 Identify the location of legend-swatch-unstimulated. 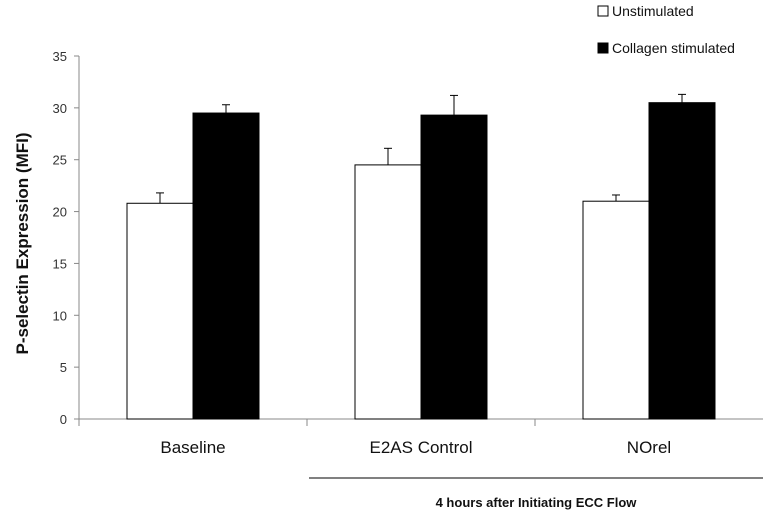
(603, 11).